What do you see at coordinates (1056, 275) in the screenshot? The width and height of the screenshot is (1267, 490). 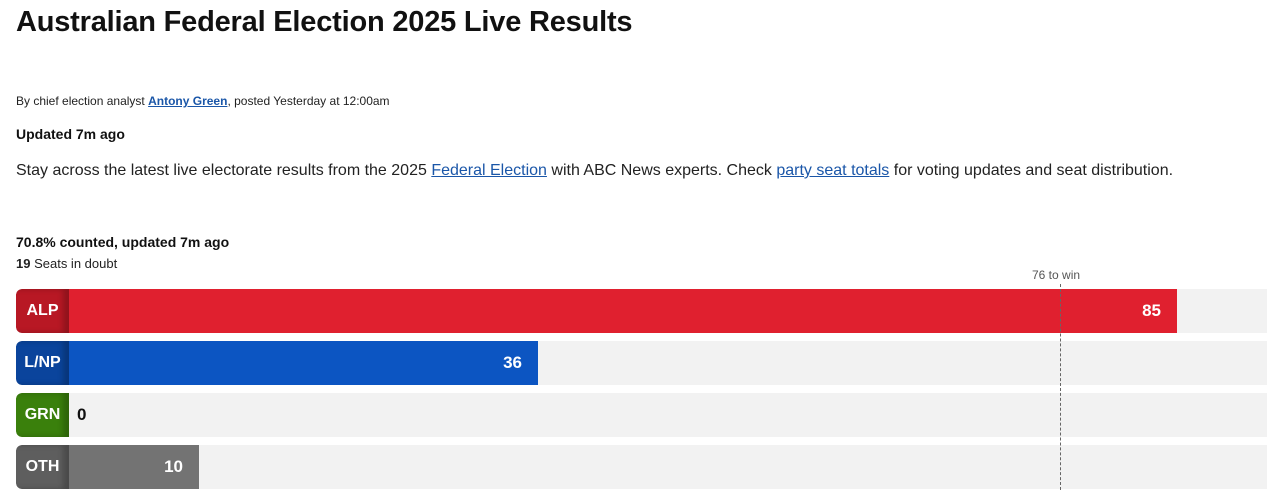 I see `win-threshold-label: 76 to win` at bounding box center [1056, 275].